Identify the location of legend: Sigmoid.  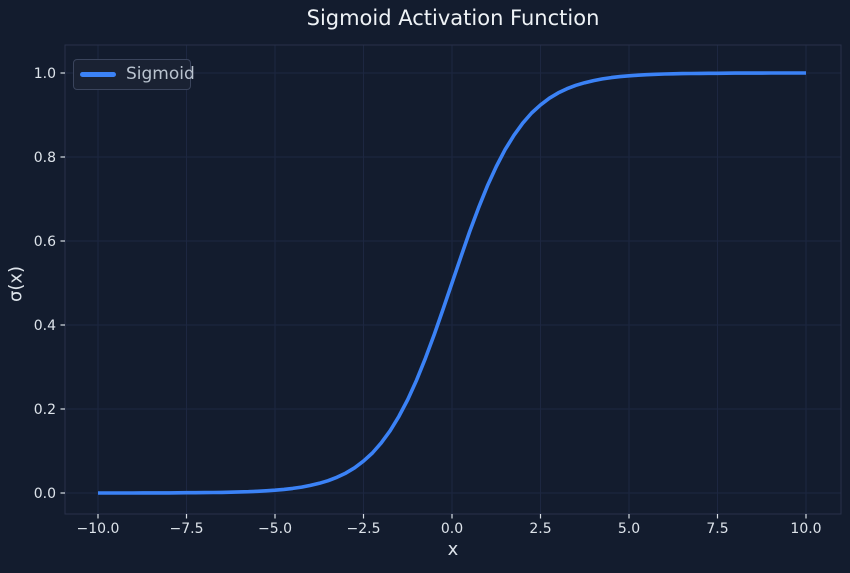
(134, 74).